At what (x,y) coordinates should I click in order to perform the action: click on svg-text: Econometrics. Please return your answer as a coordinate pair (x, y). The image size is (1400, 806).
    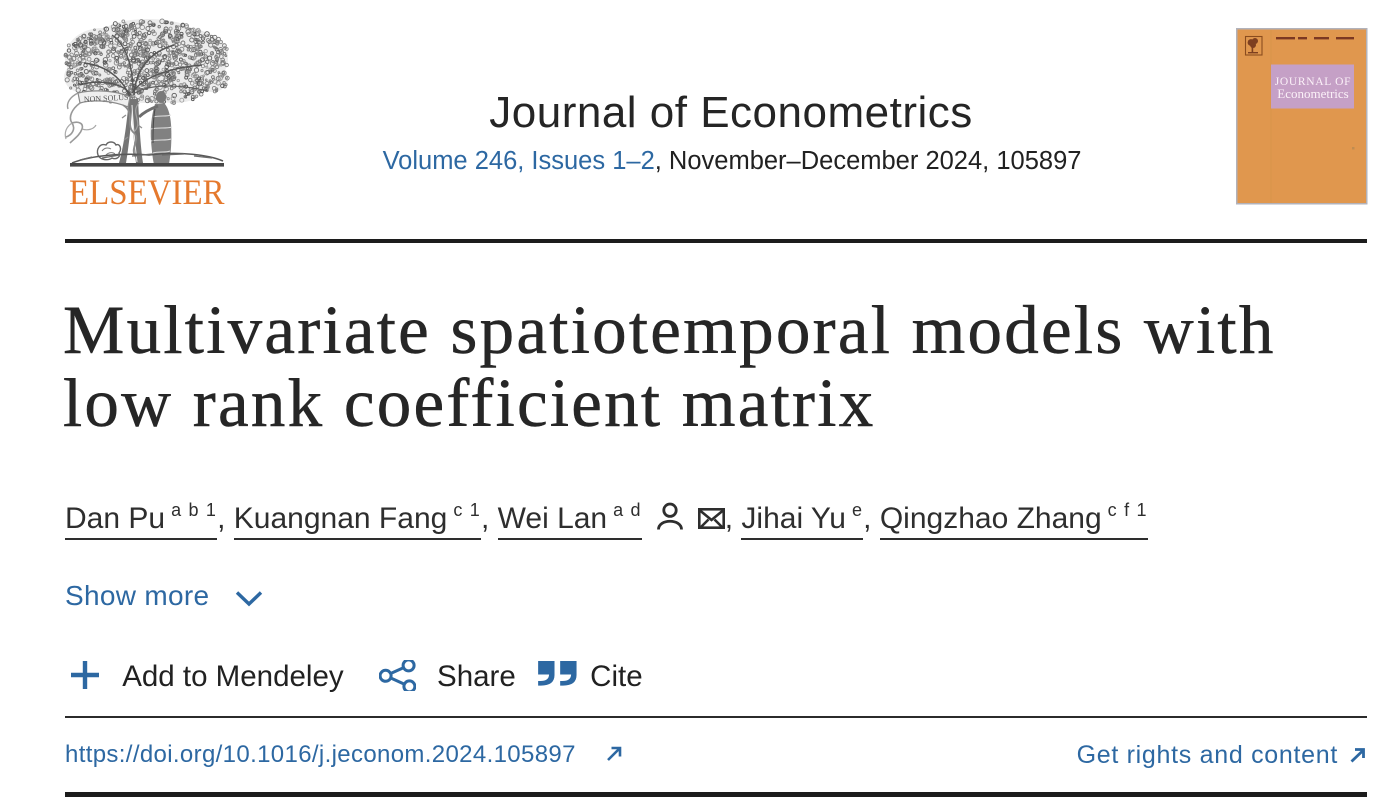
    Looking at the image, I should click on (1312, 93).